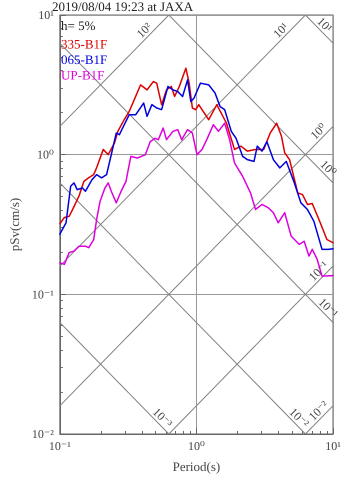 The image size is (347, 478). I want to click on x-tick-label: 10⁰, so click(197, 446).